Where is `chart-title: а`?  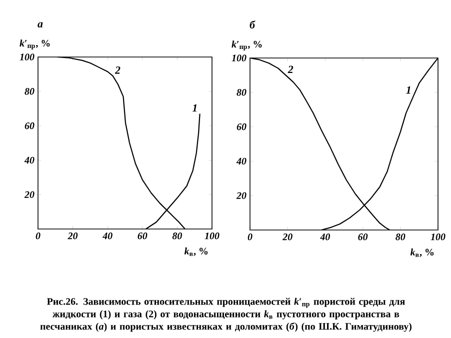
chart-title: а is located at coordinates (40, 25).